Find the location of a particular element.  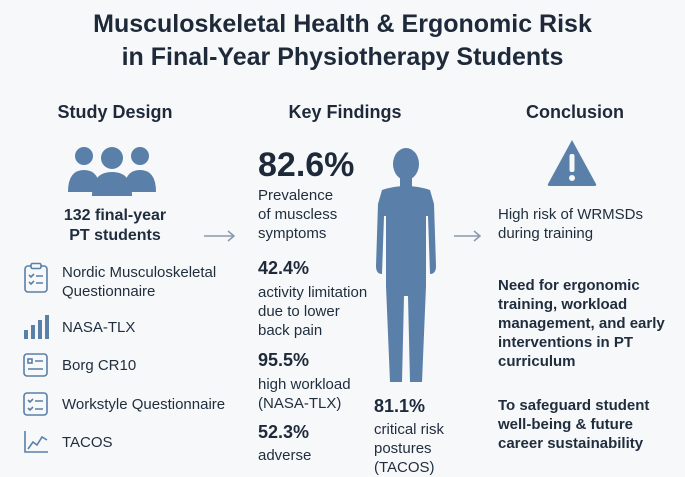

conclusion-heading: Conclusion is located at coordinates (575, 112).